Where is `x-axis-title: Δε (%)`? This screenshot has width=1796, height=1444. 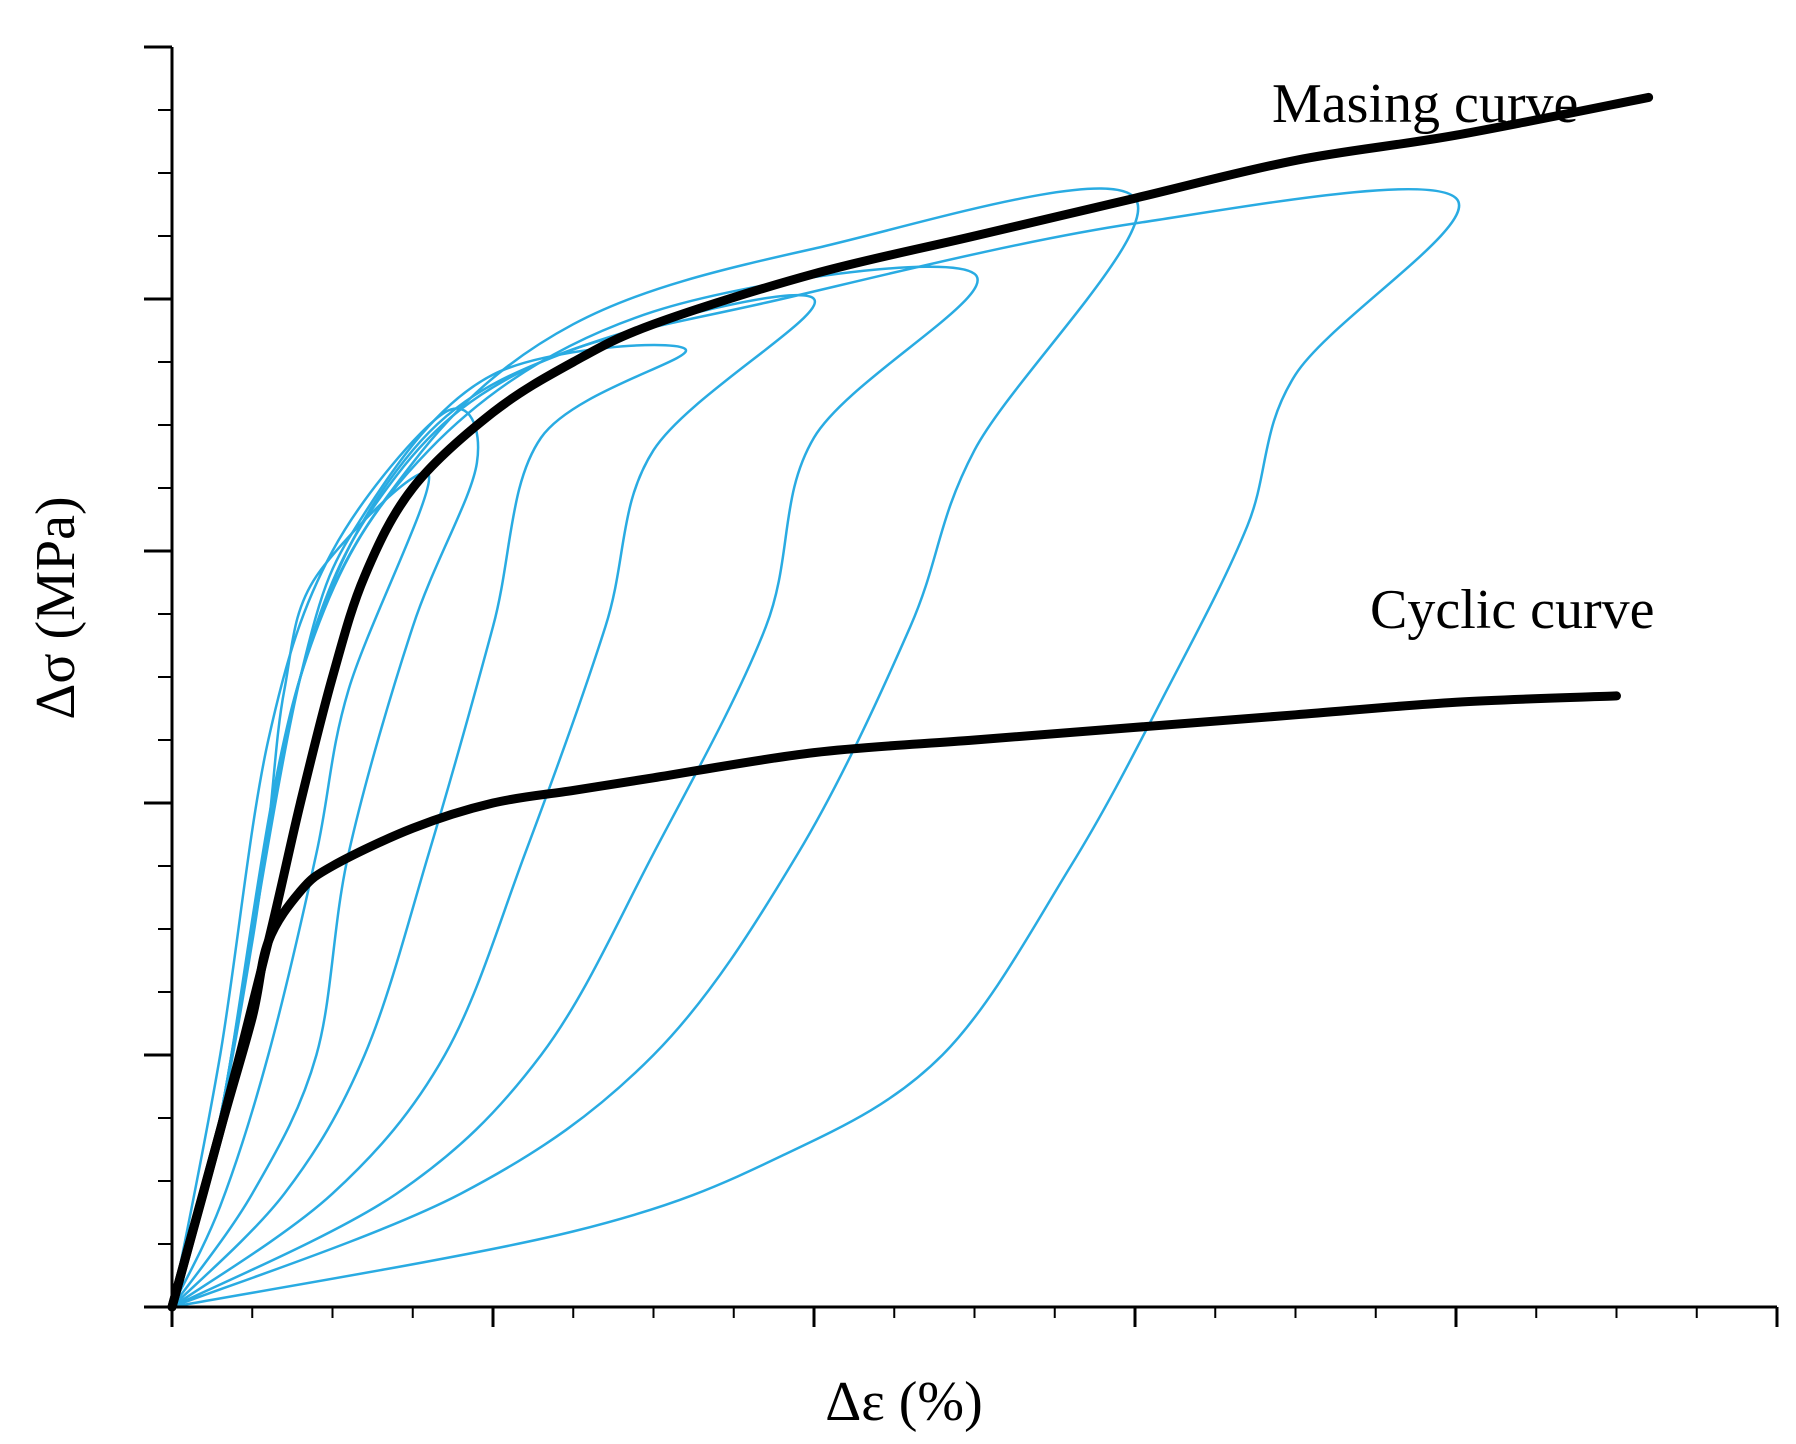 x-axis-title: Δε (%) is located at coordinates (903, 1402).